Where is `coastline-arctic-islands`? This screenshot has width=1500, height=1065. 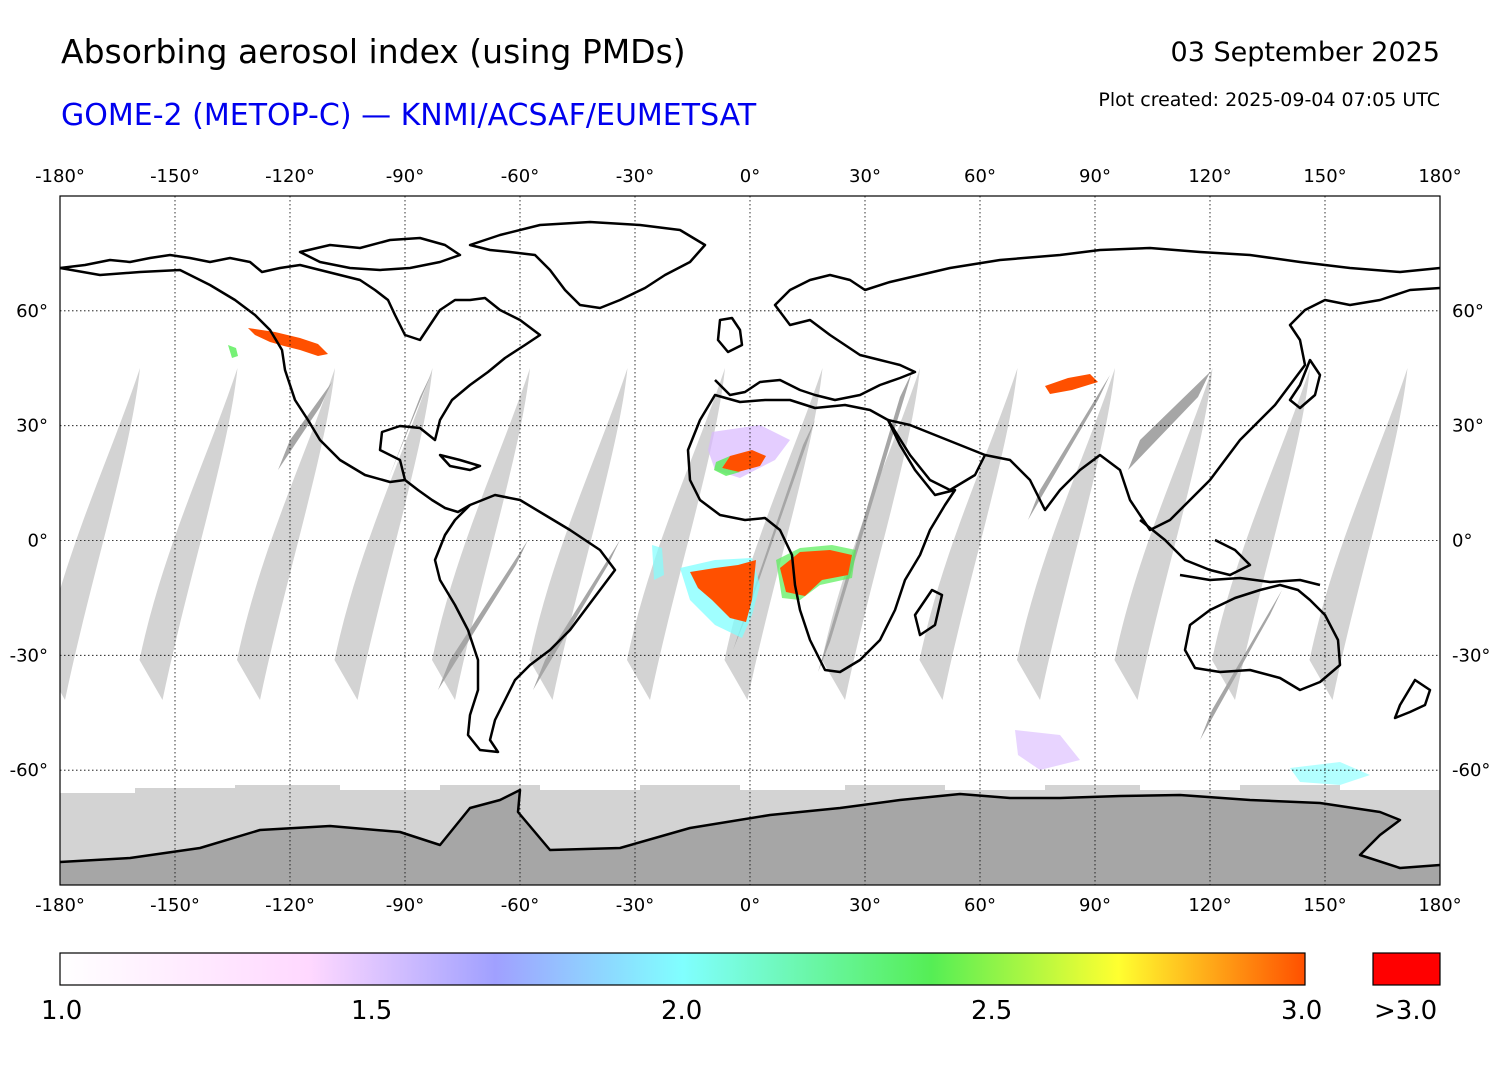
coastline-arctic-islands is located at coordinates (380, 254).